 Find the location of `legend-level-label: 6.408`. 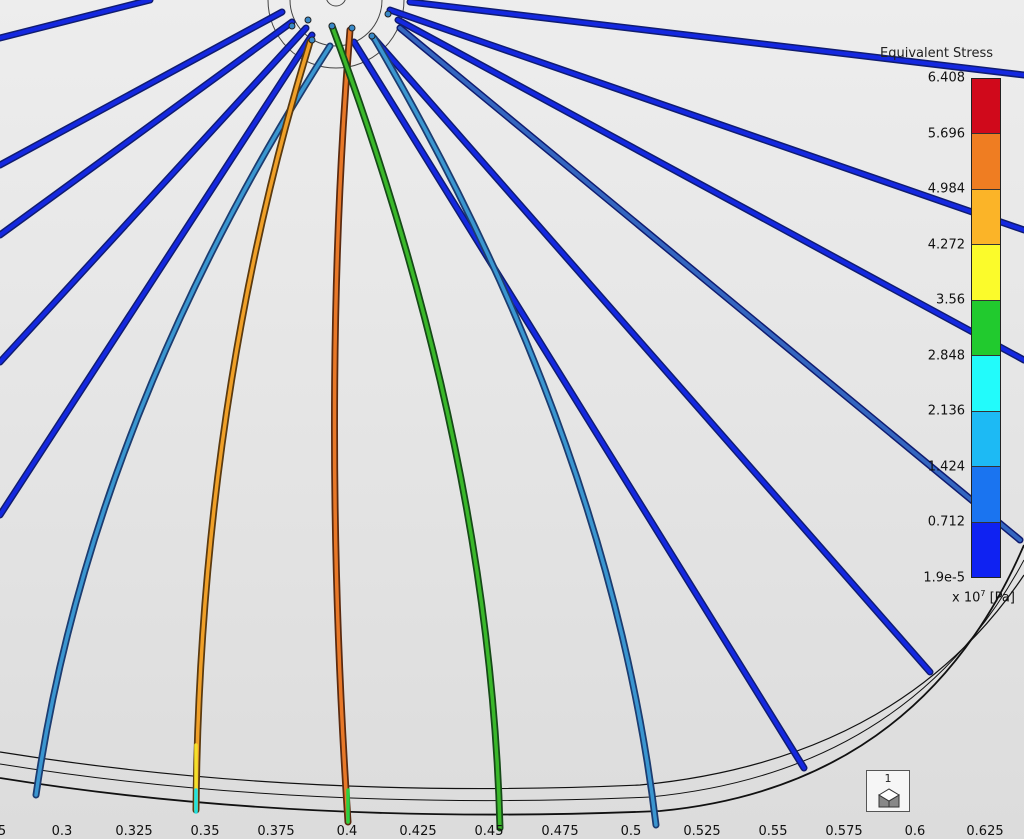

legend-level-label: 6.408 is located at coordinates (946, 78).